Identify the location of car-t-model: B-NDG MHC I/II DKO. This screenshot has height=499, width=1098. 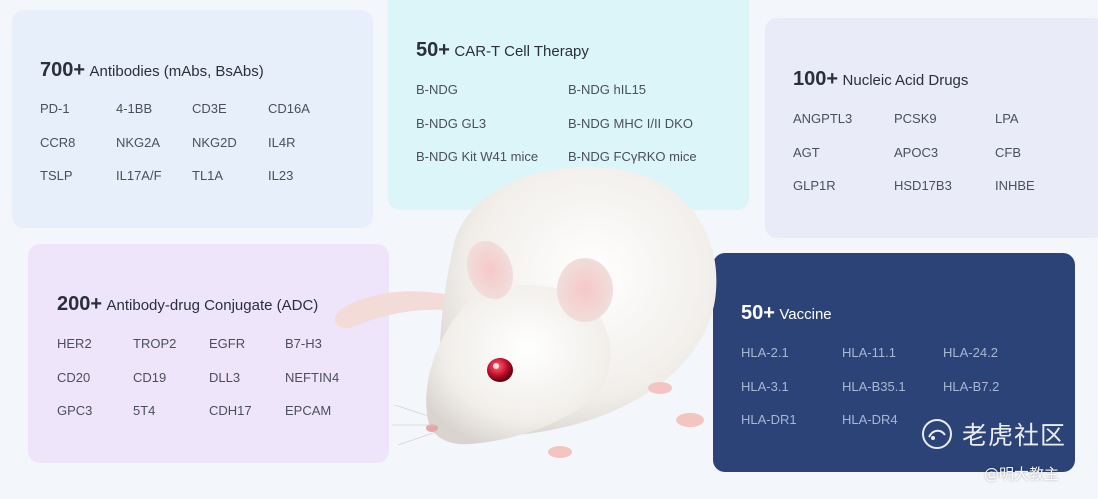
(630, 123).